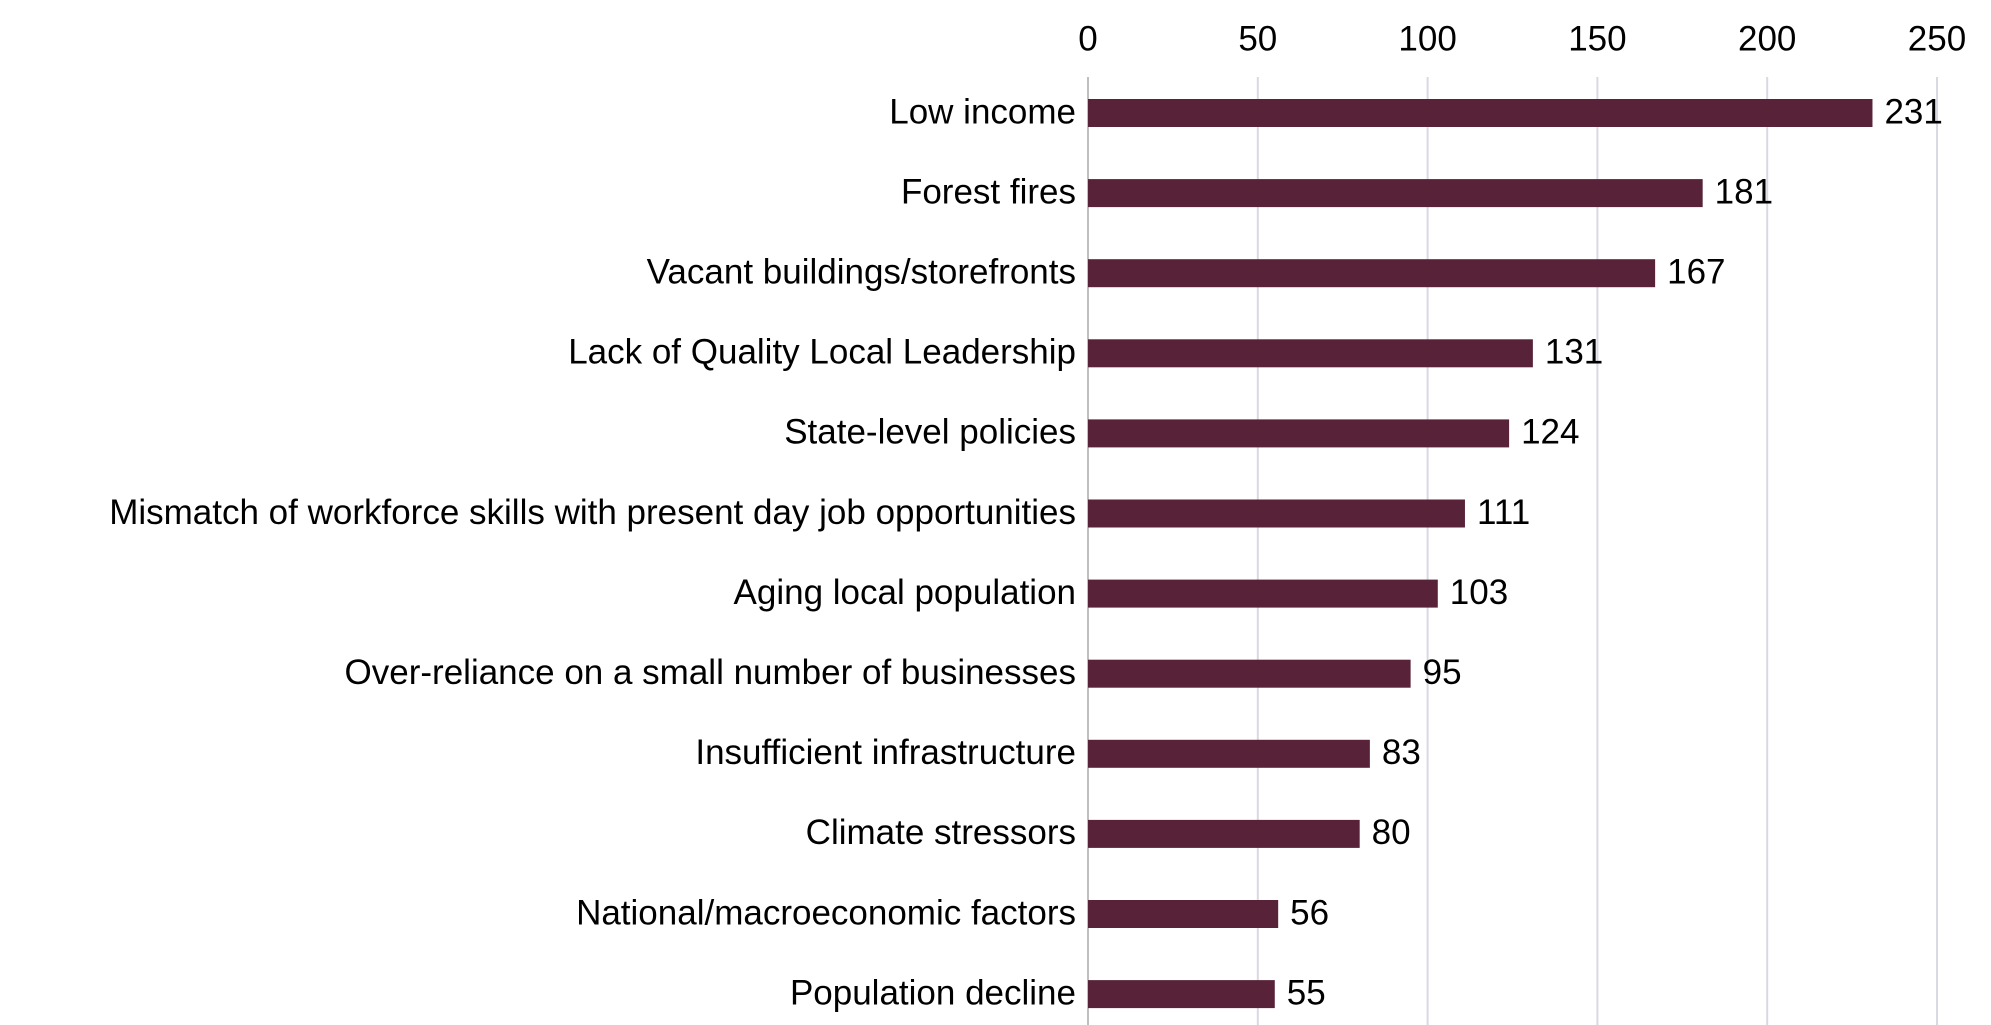  Describe the element at coordinates (861, 271) in the screenshot. I see `y-tick-label: Vacant buildings/storefronts` at that location.